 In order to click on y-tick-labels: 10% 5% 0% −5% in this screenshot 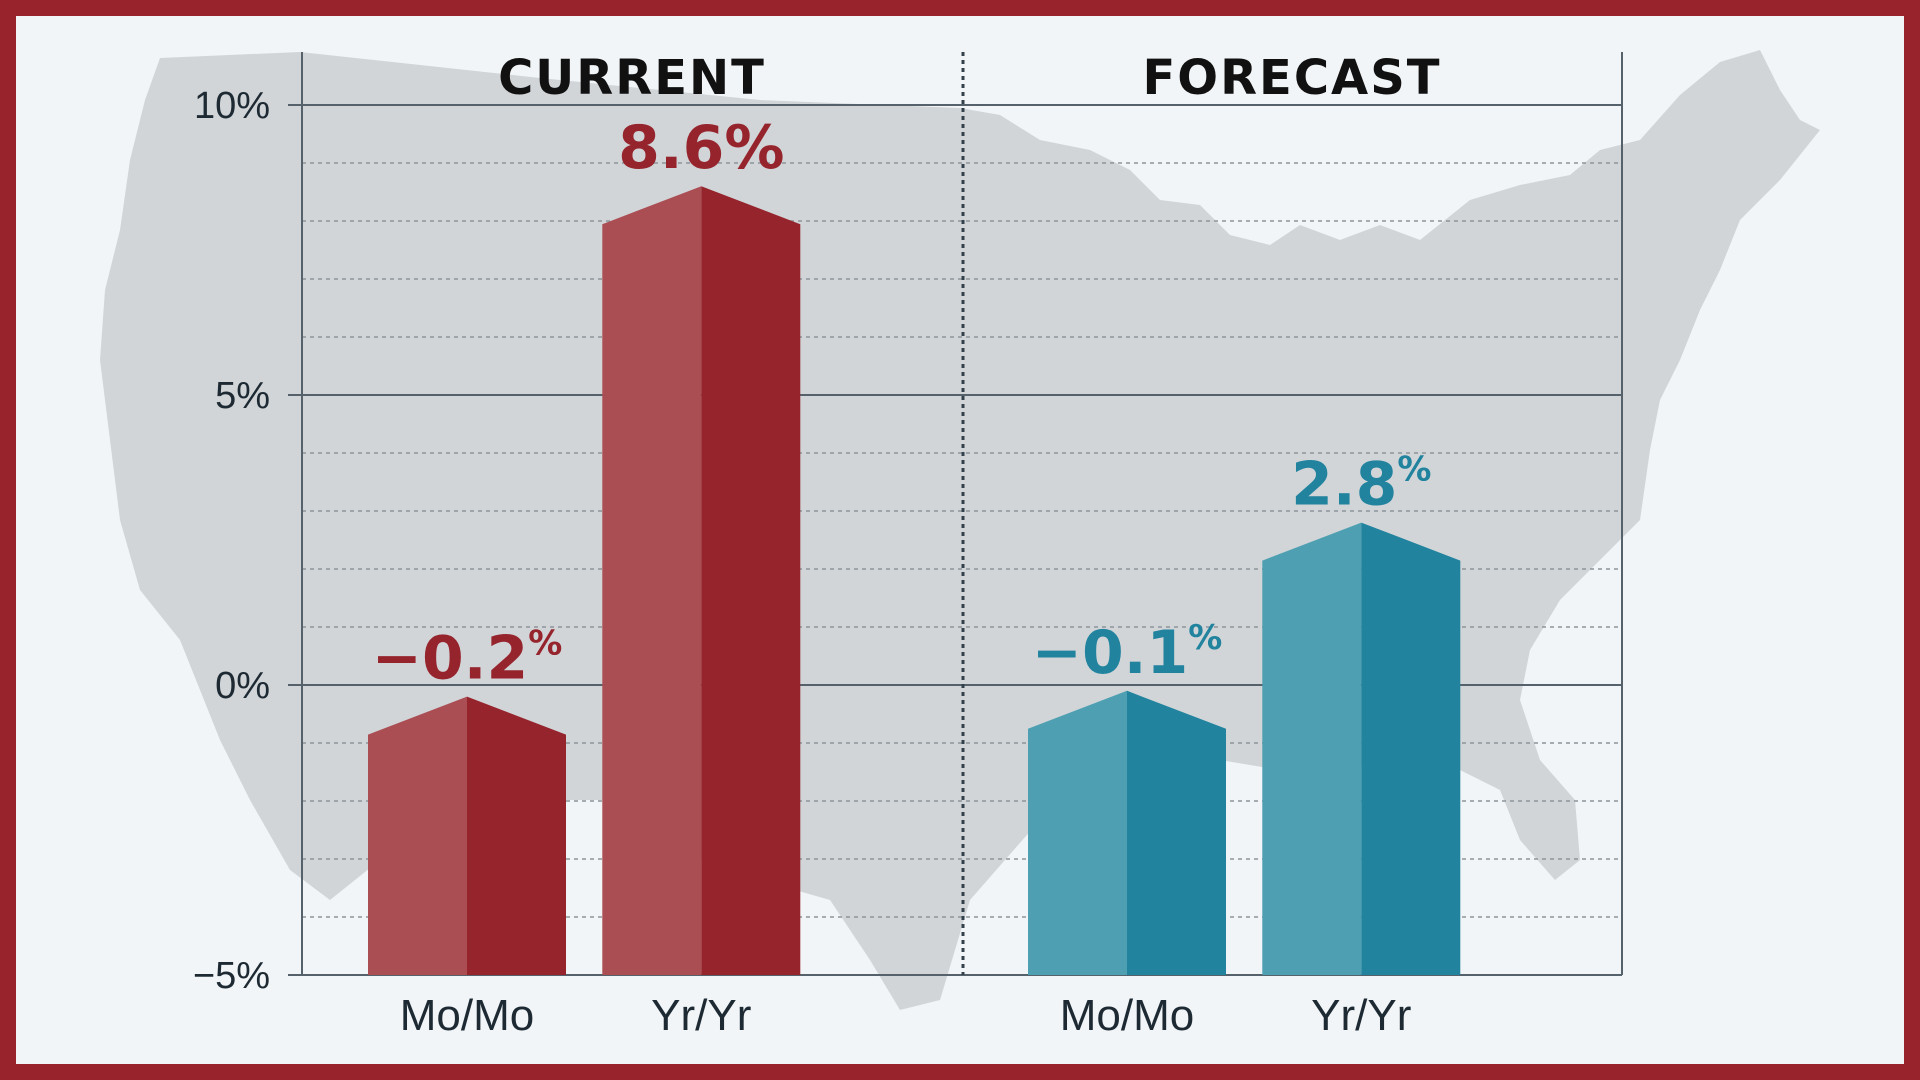, I will do `click(231, 541)`.